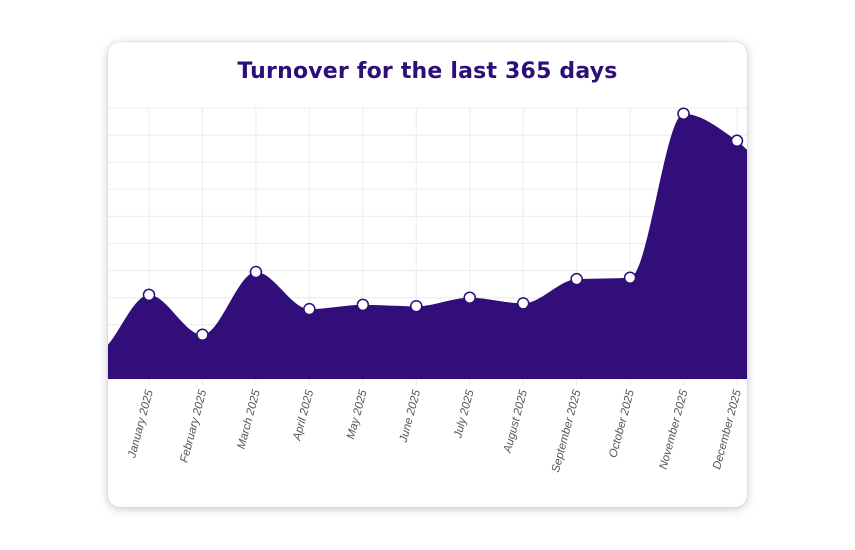 This screenshot has width=855, height=550. I want to click on x-tick-label: April 2025, so click(303, 415).